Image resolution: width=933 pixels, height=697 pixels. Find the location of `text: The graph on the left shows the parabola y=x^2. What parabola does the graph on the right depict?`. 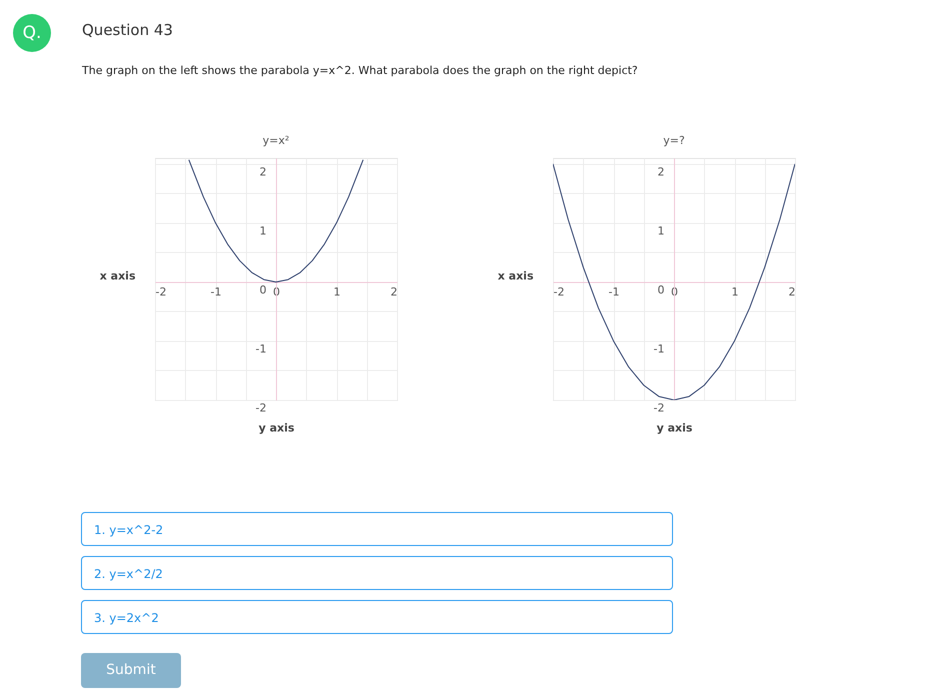

text: The graph on the left shows the parabola y=x^2. What parabola does the graph on the right depict? is located at coordinates (360, 70).